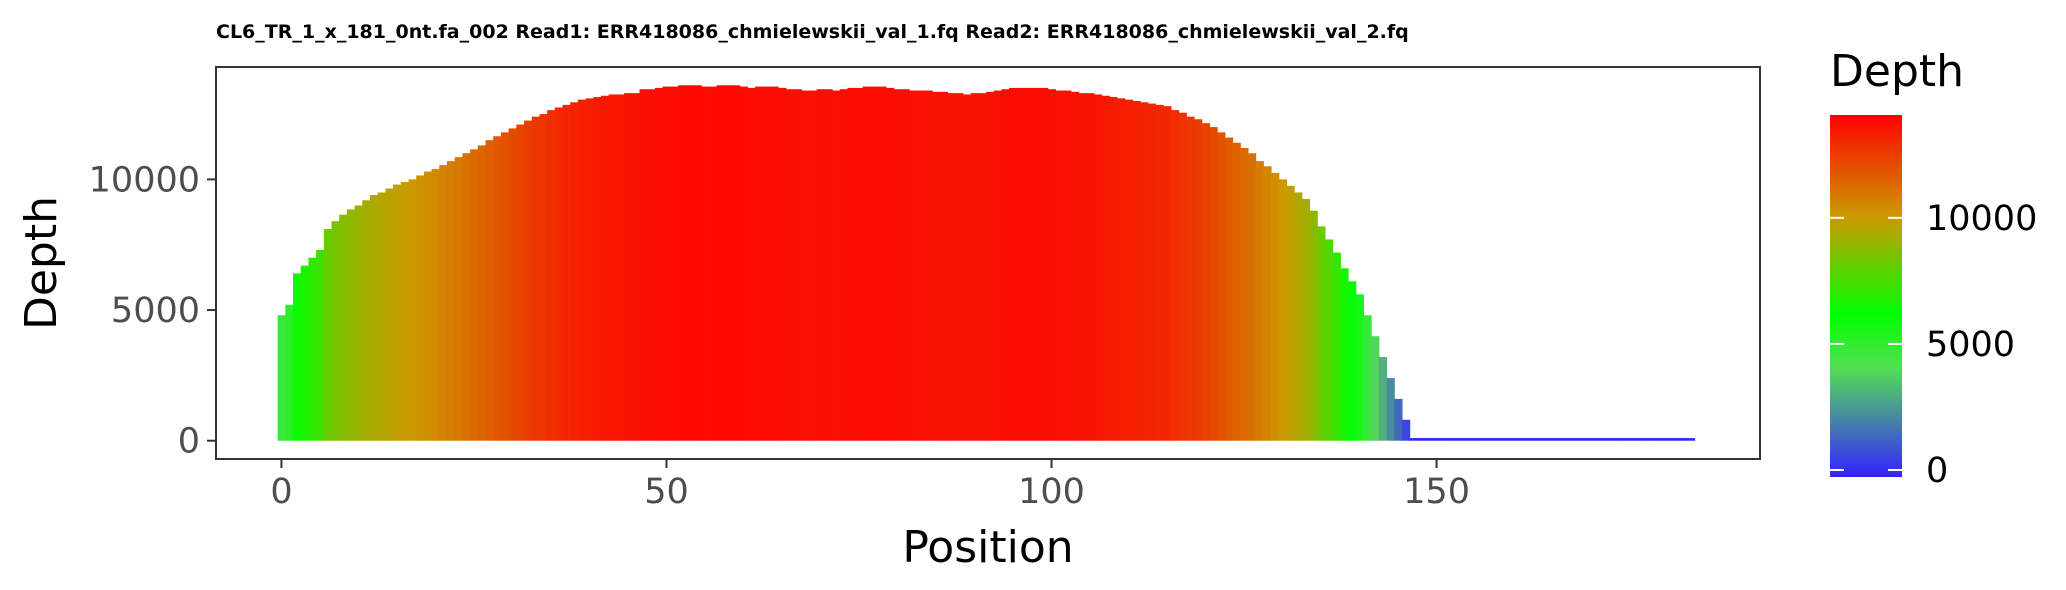 The height and width of the screenshot is (590, 2066). What do you see at coordinates (987, 547) in the screenshot?
I see `x-axis-title: Position` at bounding box center [987, 547].